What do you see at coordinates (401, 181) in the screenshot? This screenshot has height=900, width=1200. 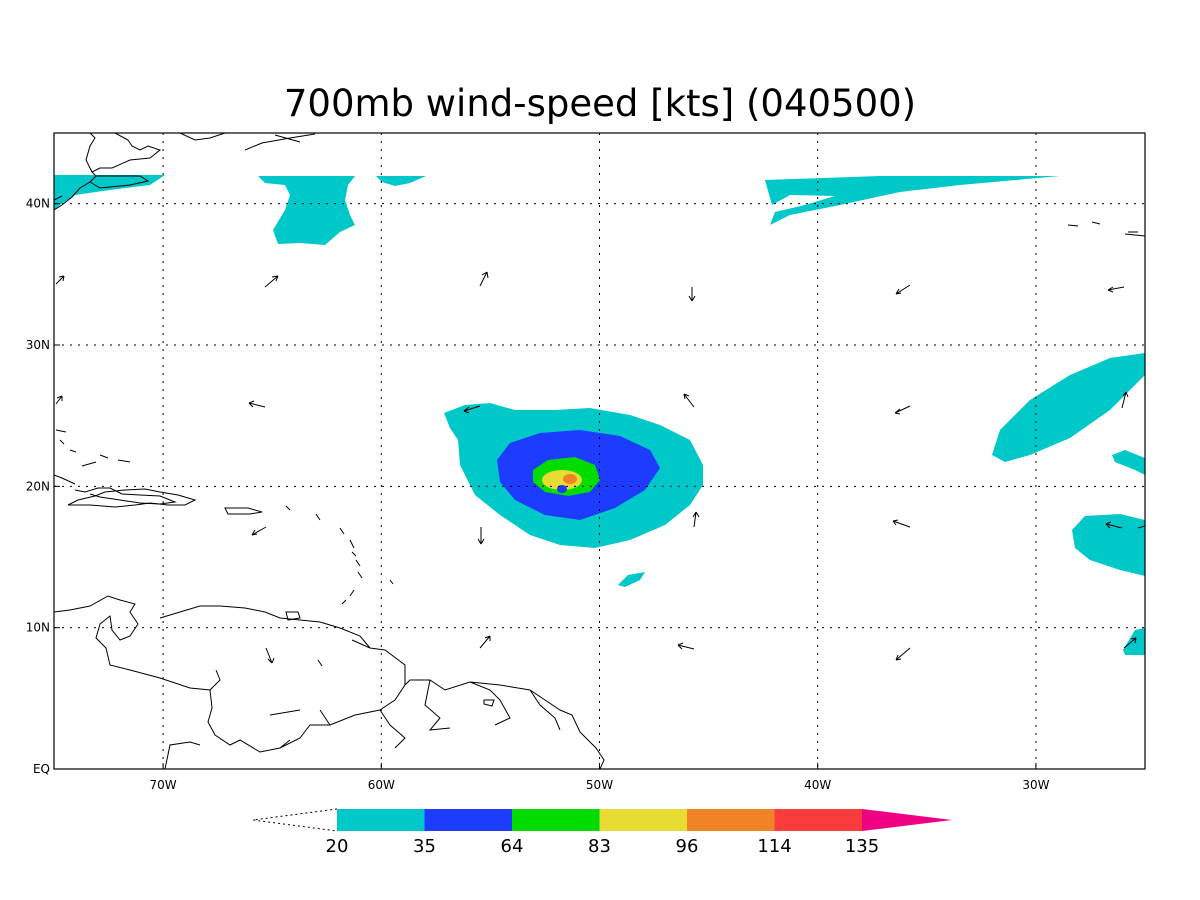 I see `shade-20-small-north` at bounding box center [401, 181].